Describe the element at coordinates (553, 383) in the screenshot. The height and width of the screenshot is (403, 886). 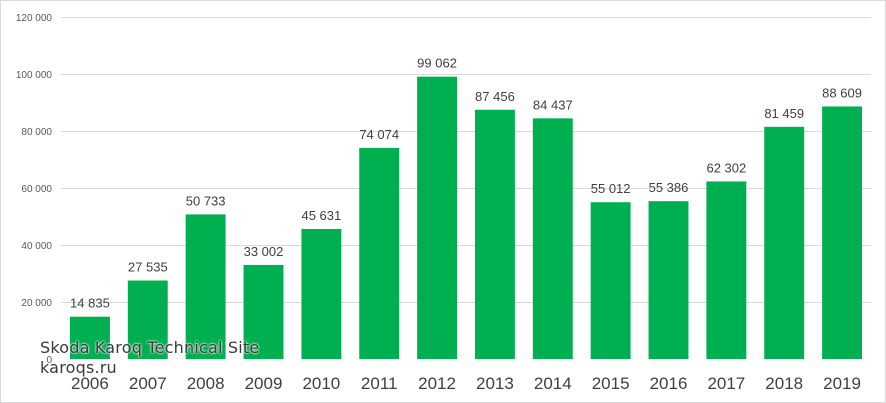
I see `x-tick-label: 2014` at that location.